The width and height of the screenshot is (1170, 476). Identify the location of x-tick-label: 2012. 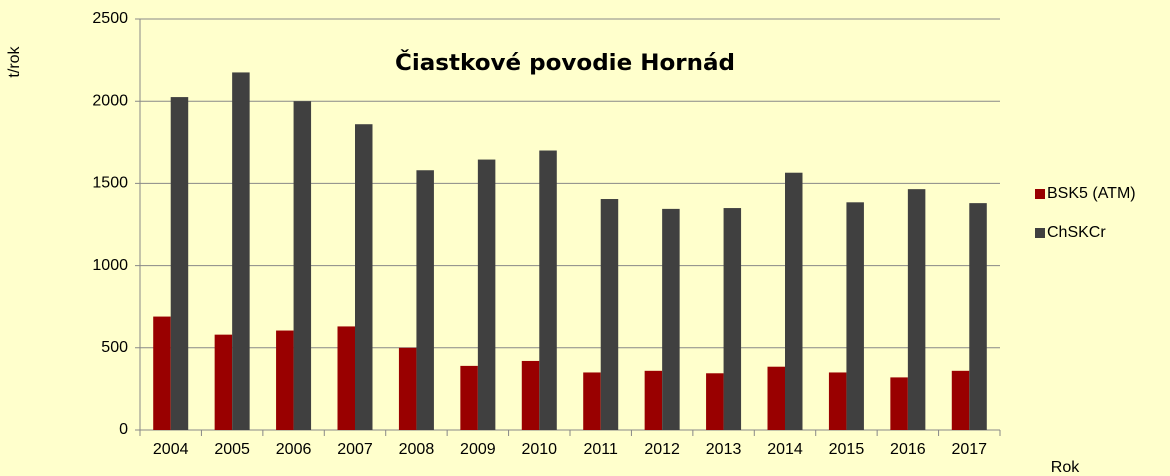
(662, 449).